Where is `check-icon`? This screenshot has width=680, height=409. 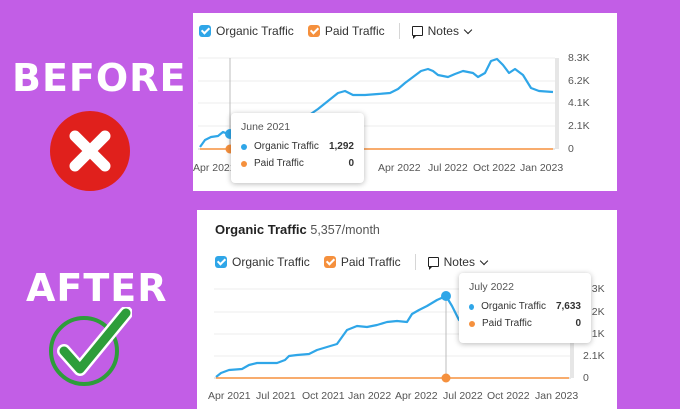 check-icon is located at coordinates (90, 346).